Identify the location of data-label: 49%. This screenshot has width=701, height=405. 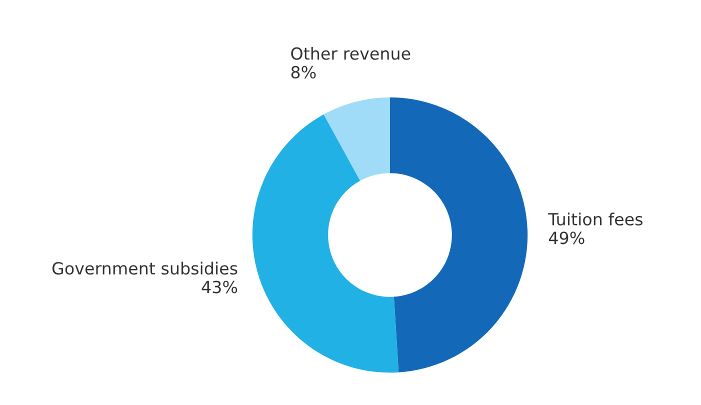
(566, 238).